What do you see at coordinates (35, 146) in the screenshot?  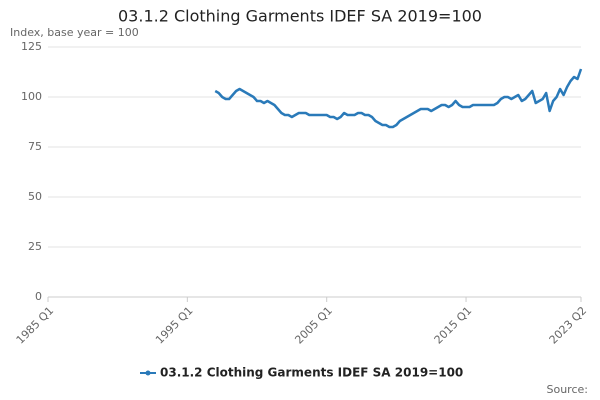 I see `y-tick-label: 75` at bounding box center [35, 146].